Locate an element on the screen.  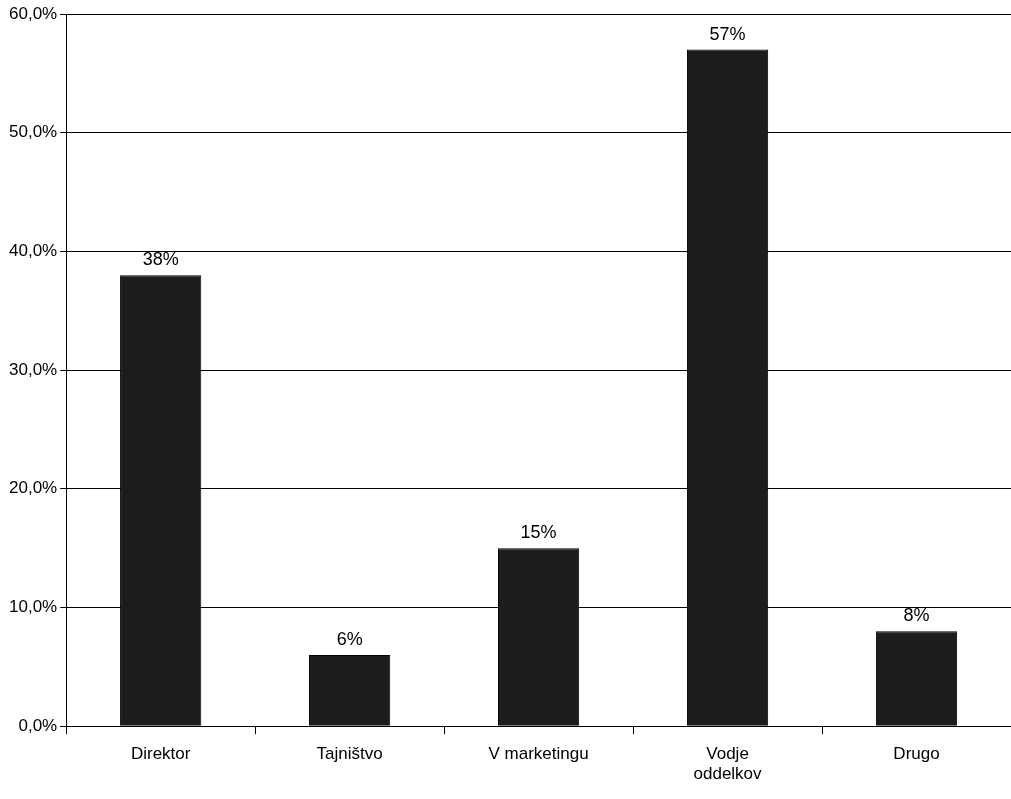
x-tick-label: V marketingu is located at coordinates (538, 754).